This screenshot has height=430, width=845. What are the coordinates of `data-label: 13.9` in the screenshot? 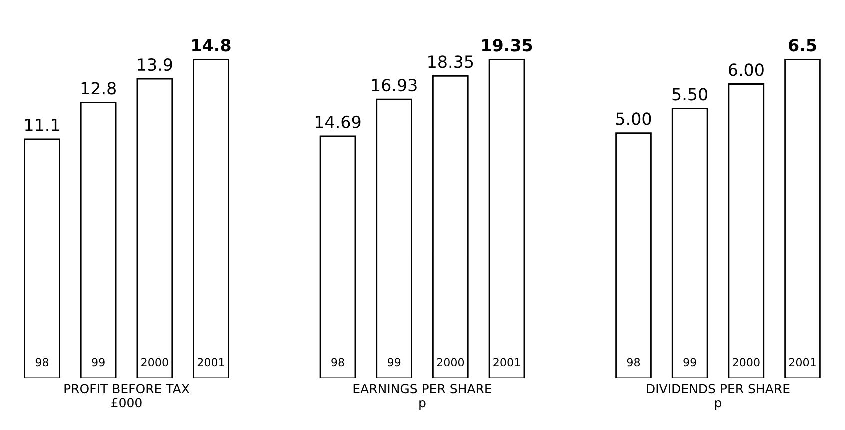 It's located at (155, 65).